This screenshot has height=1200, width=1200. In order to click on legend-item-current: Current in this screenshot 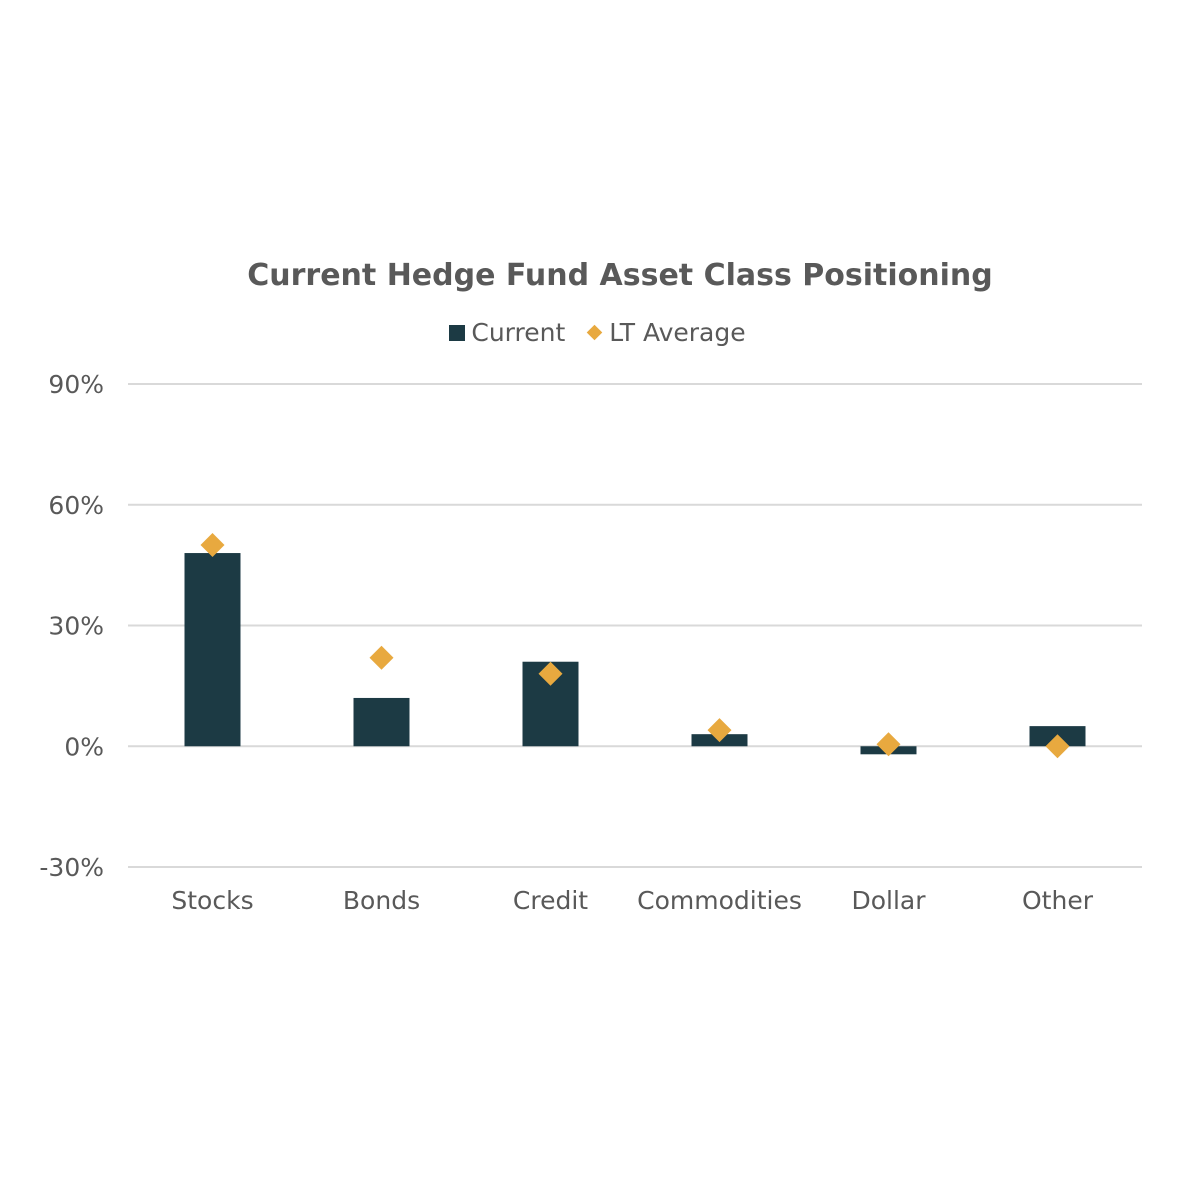, I will do `click(507, 332)`.